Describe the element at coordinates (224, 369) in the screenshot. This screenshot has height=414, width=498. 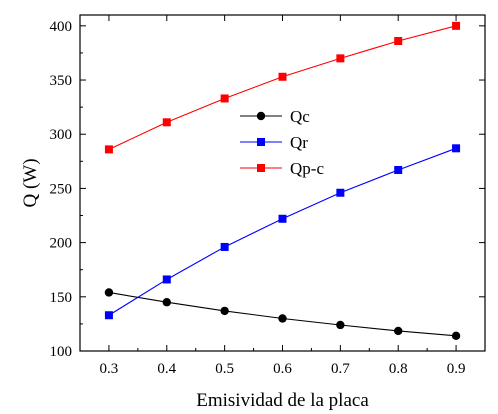
I see `x-tick-label: 0.5` at that location.